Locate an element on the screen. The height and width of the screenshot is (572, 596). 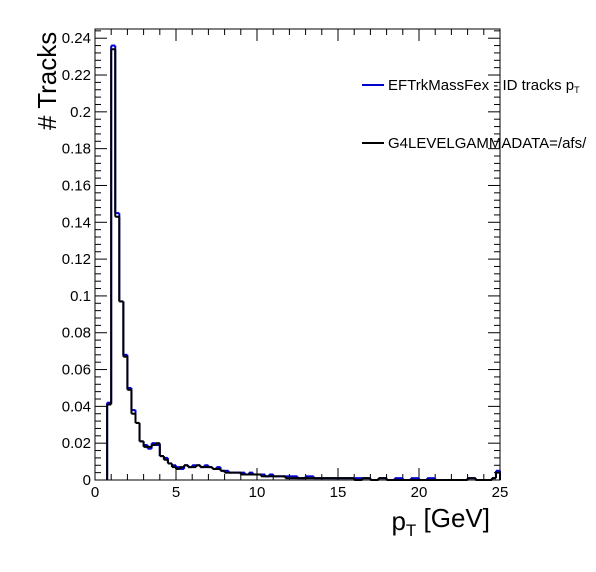
y-tick-label: 0.18 is located at coordinates (76, 149).